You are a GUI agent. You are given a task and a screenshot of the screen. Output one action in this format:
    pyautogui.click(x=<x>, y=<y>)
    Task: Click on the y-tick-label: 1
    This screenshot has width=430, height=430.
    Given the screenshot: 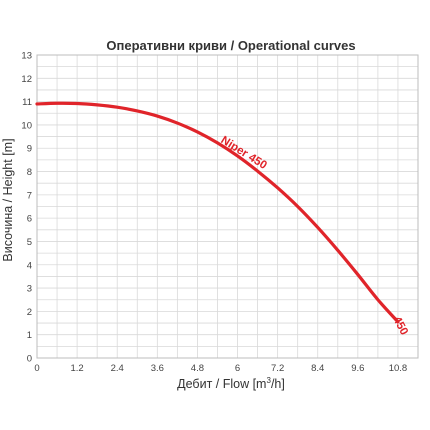 What is the action you would take?
    pyautogui.click(x=29, y=335)
    